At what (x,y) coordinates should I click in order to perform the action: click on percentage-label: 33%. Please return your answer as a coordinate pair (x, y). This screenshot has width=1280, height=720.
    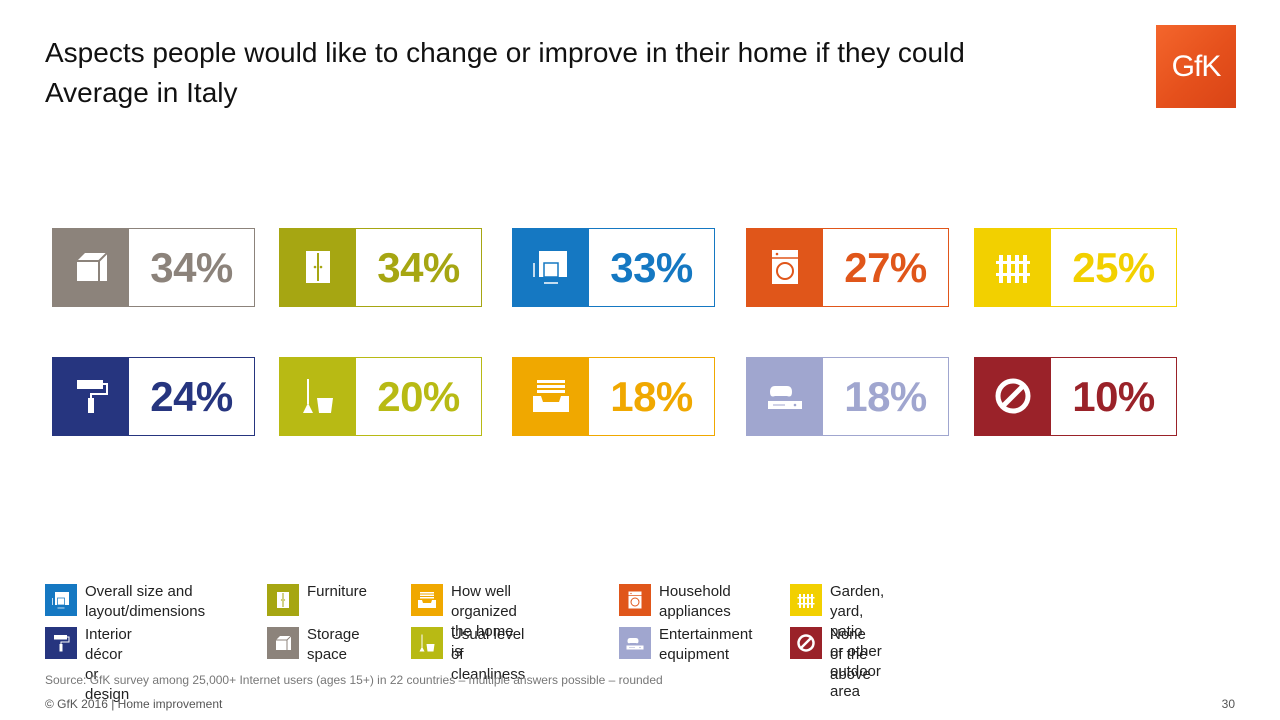
    Looking at the image, I should click on (651, 267).